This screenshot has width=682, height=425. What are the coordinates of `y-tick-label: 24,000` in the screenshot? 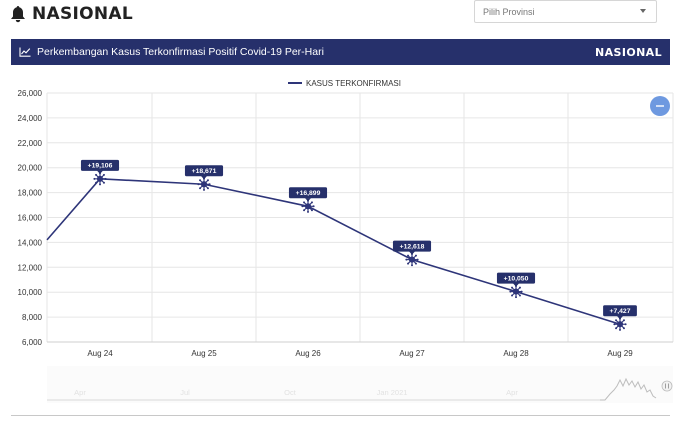 It's located at (30, 118).